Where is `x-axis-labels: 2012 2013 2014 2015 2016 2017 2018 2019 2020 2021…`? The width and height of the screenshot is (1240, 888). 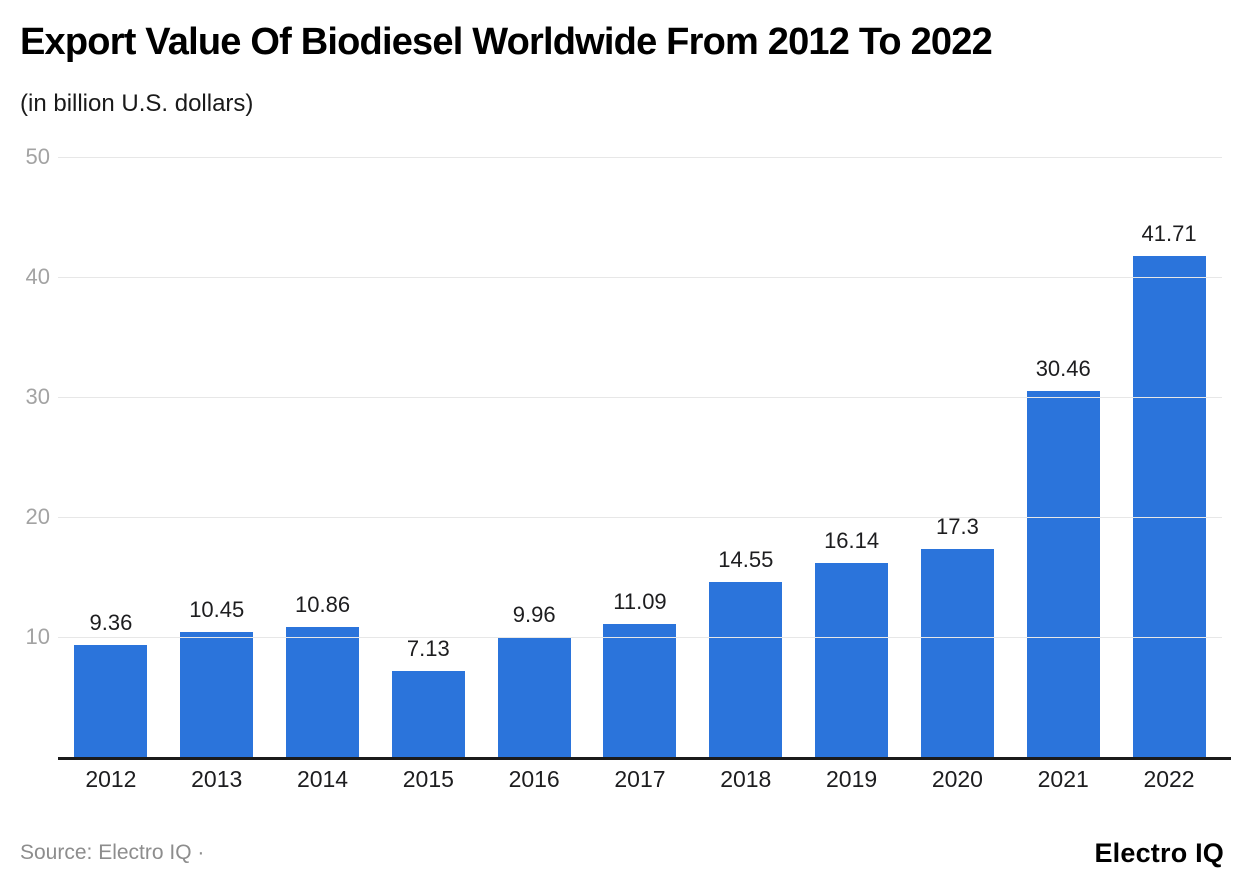 x-axis-labels: 2012 2013 2014 2015 2016 2017 2018 2019 2020 2021… is located at coordinates (640, 779).